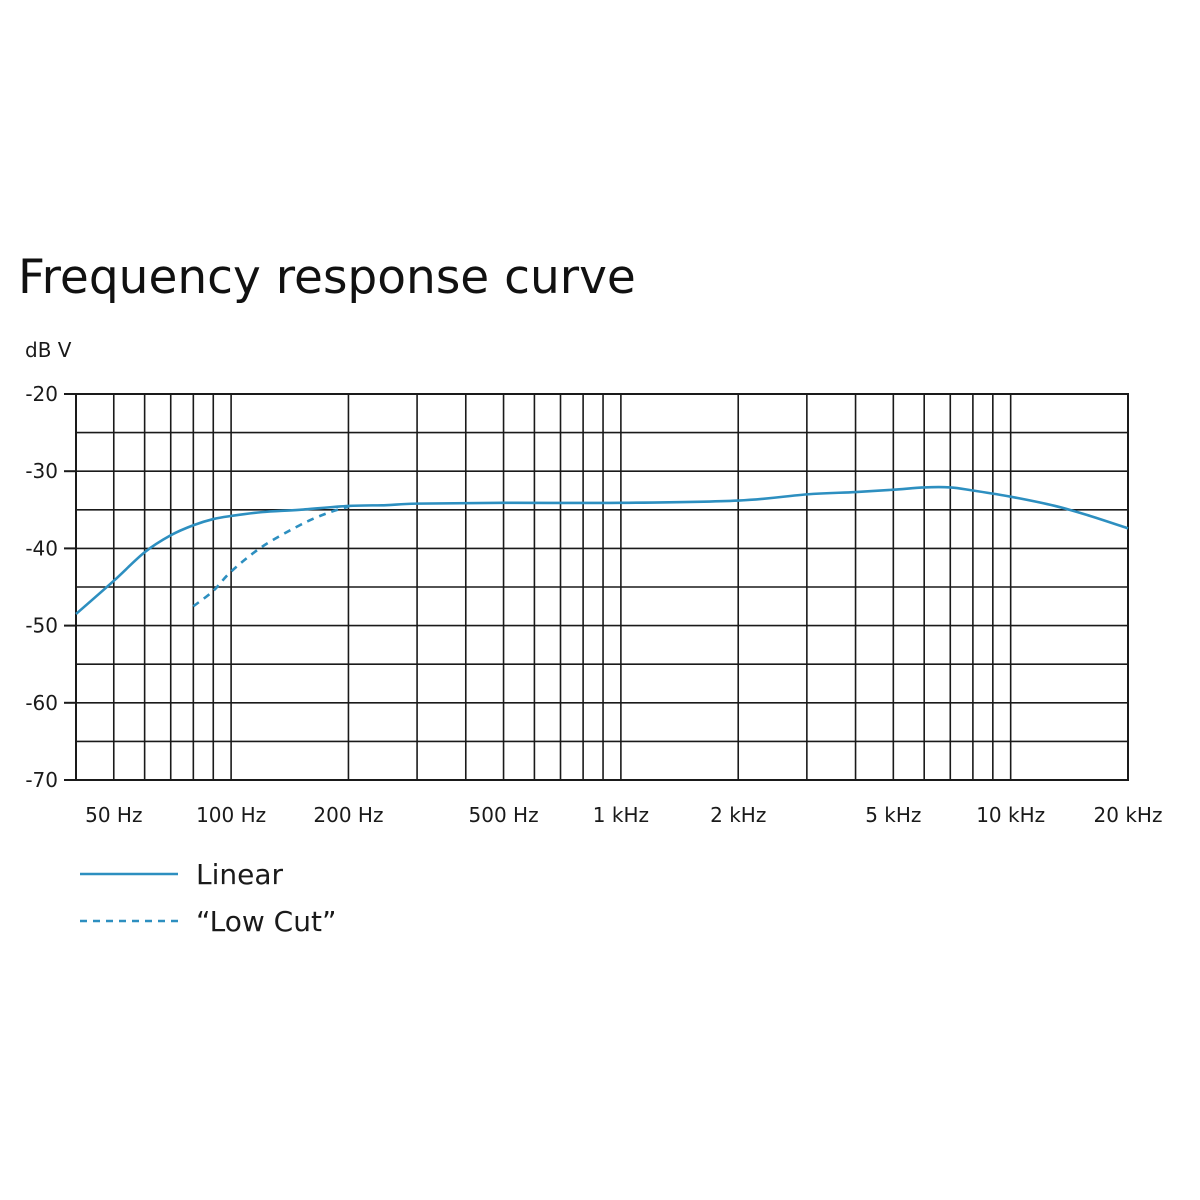 Image resolution: width=1200 pixels, height=1200 pixels. I want to click on legend: Linear “Low Cut”, so click(208, 898).